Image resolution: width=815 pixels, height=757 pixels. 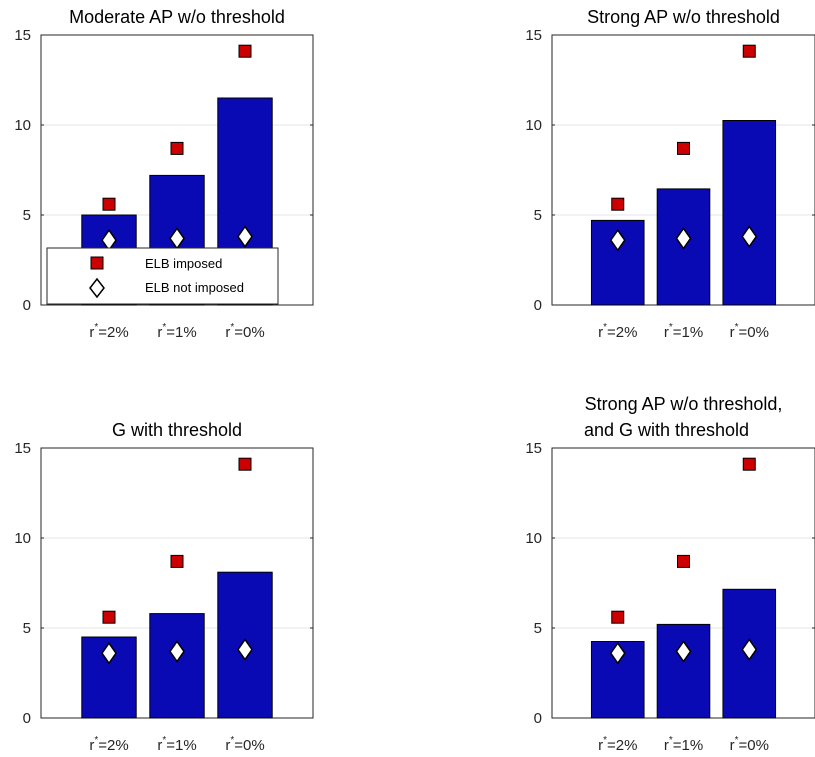 What do you see at coordinates (177, 17) in the screenshot?
I see `chart-title: Moderate AP w/o threshold` at bounding box center [177, 17].